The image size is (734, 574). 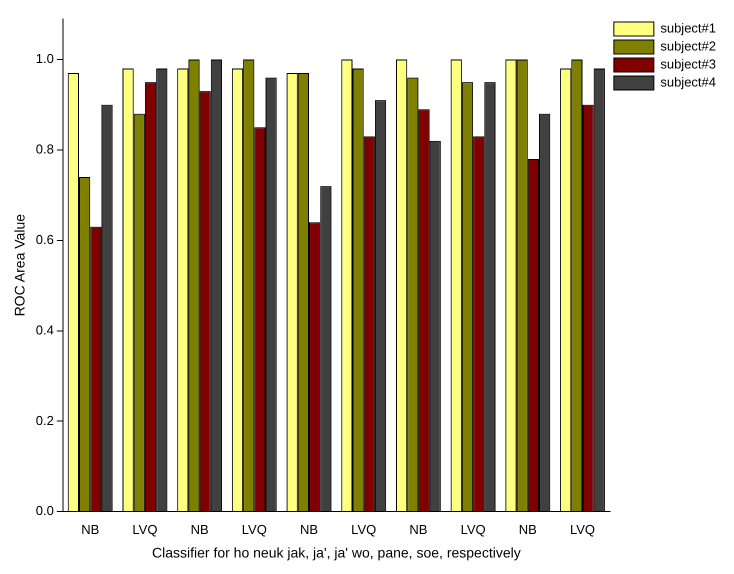 I want to click on y-tick-label: 0.6, so click(x=45, y=239).